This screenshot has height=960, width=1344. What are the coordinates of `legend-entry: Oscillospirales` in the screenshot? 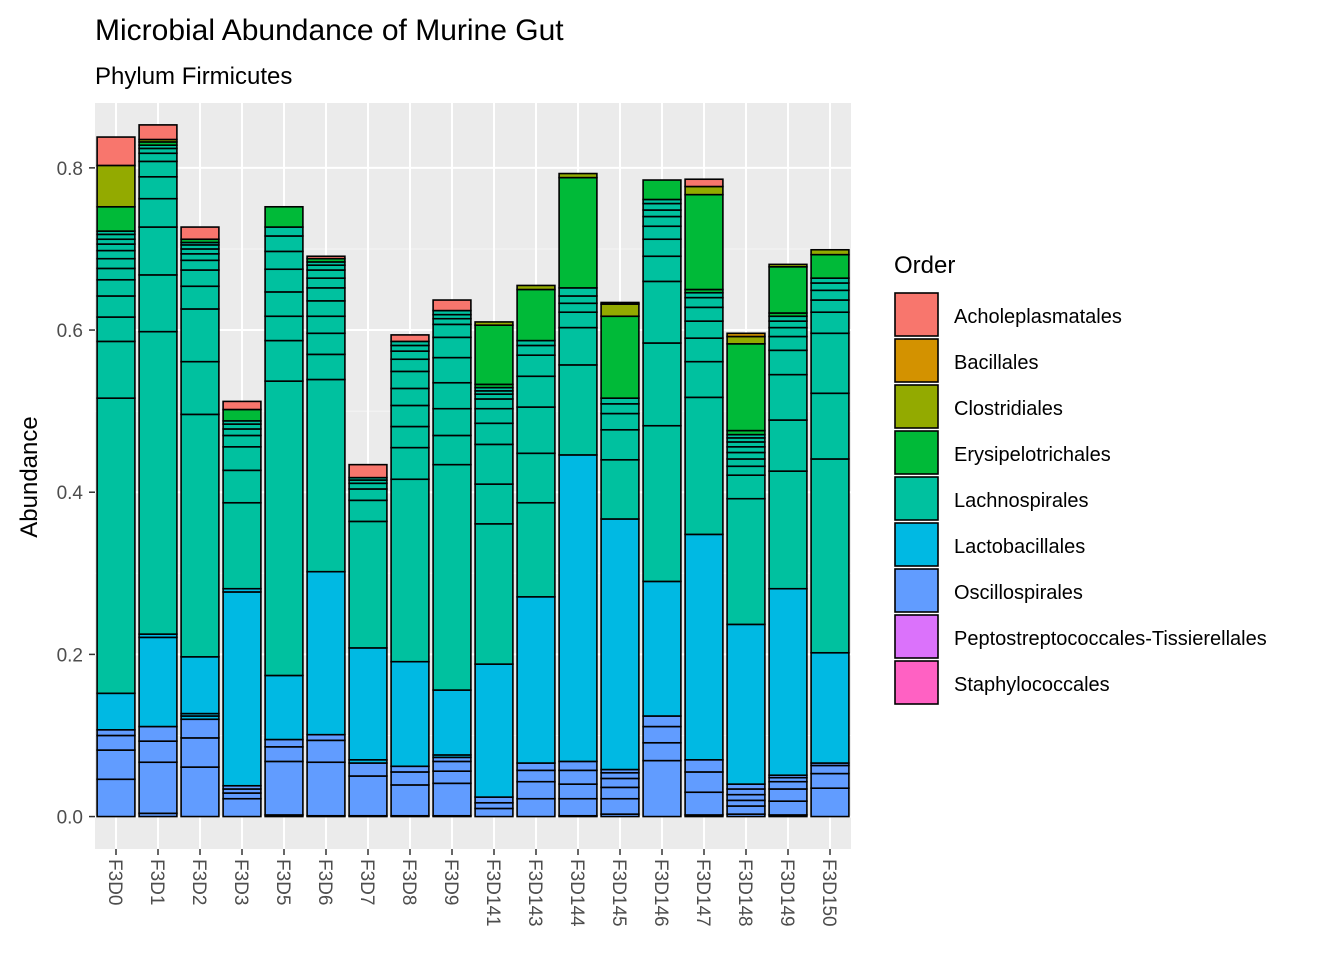 It's located at (988, 590).